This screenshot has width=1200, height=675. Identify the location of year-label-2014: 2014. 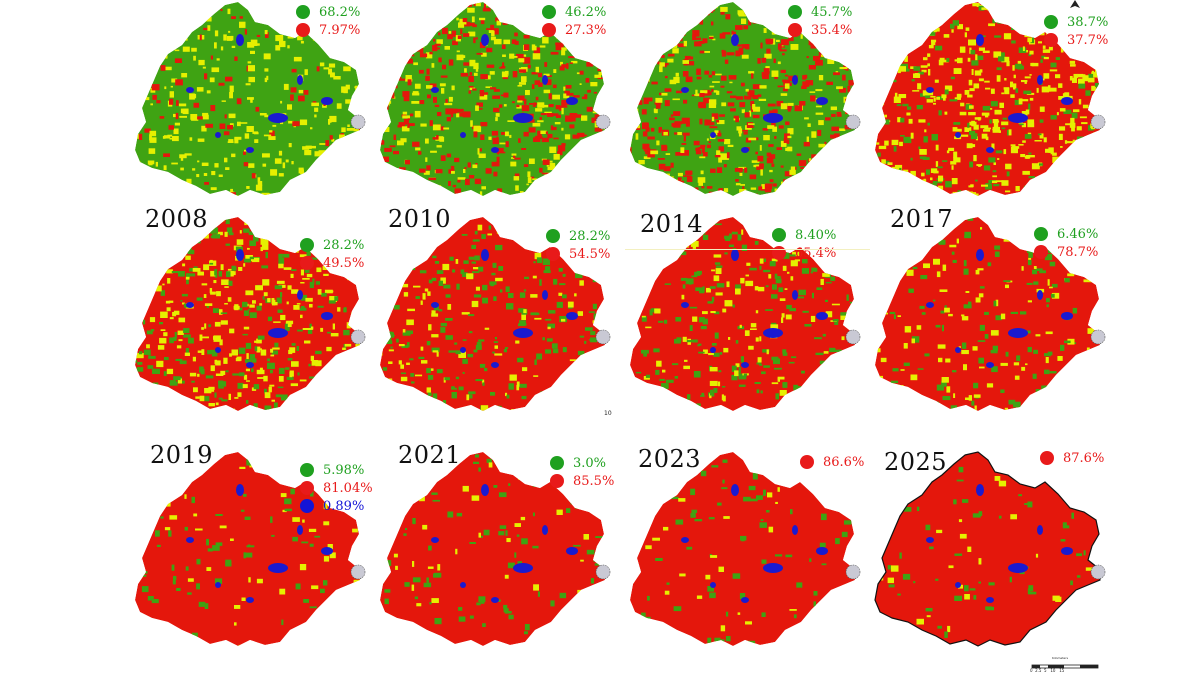
(672, 224).